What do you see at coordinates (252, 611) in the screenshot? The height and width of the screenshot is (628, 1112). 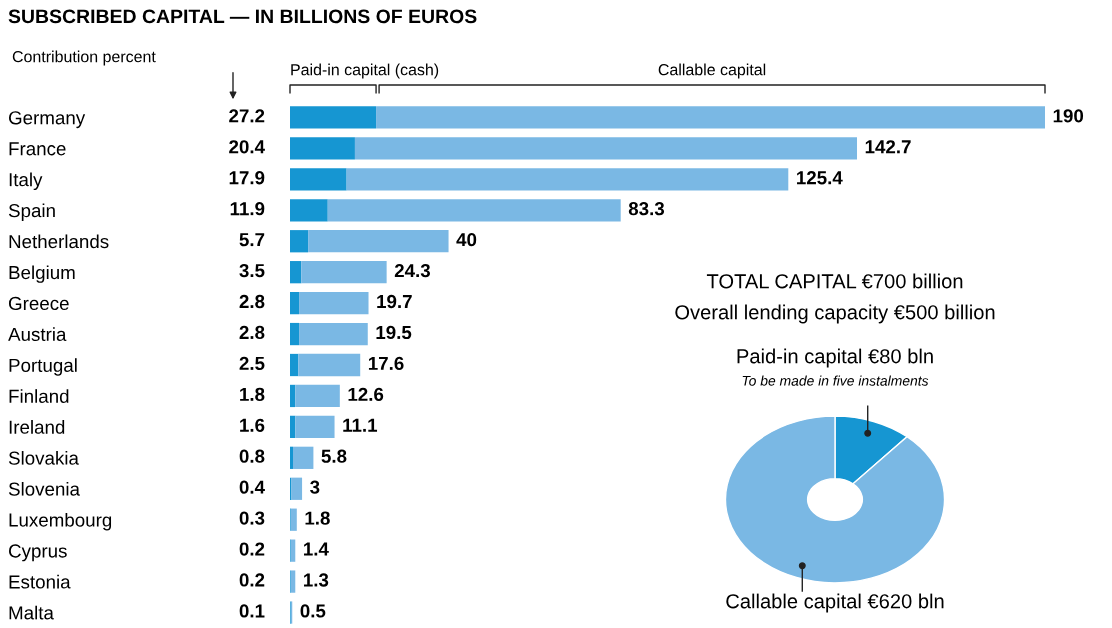 I see `text: 0.1` at bounding box center [252, 611].